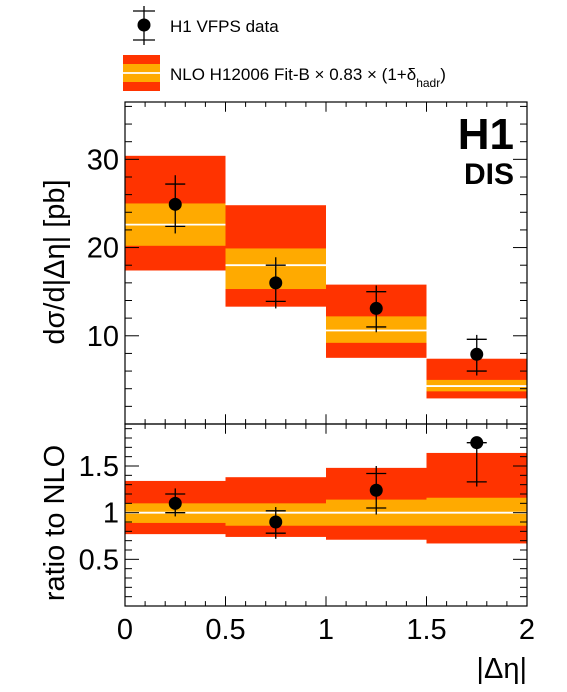 The height and width of the screenshot is (692, 567). What do you see at coordinates (125, 630) in the screenshot?
I see `x-tick-label-0: 0` at bounding box center [125, 630].